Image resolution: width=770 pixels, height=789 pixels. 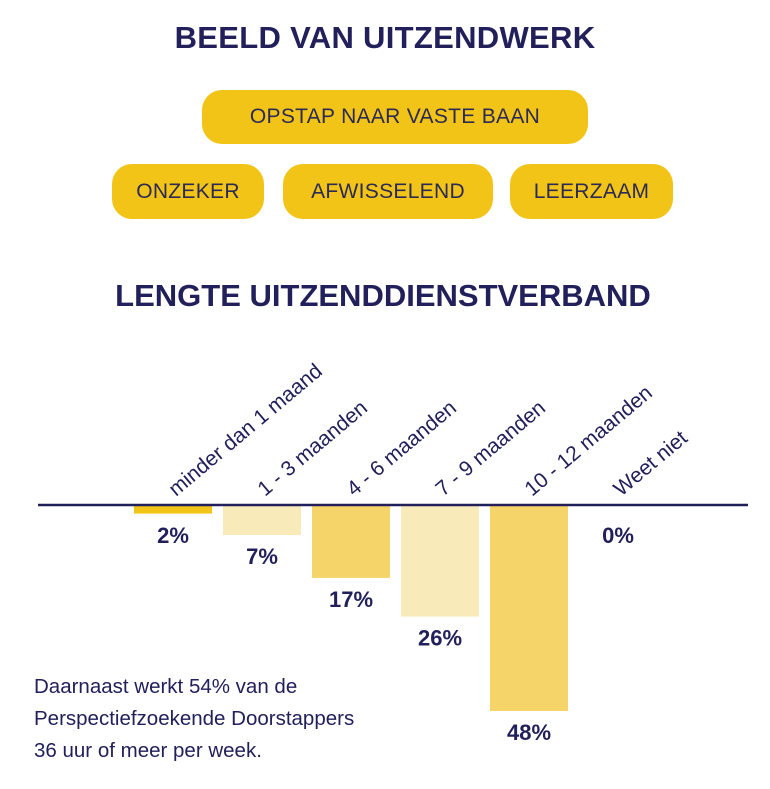 What do you see at coordinates (188, 191) in the screenshot?
I see `tag-onzeker: ONZEKER` at bounding box center [188, 191].